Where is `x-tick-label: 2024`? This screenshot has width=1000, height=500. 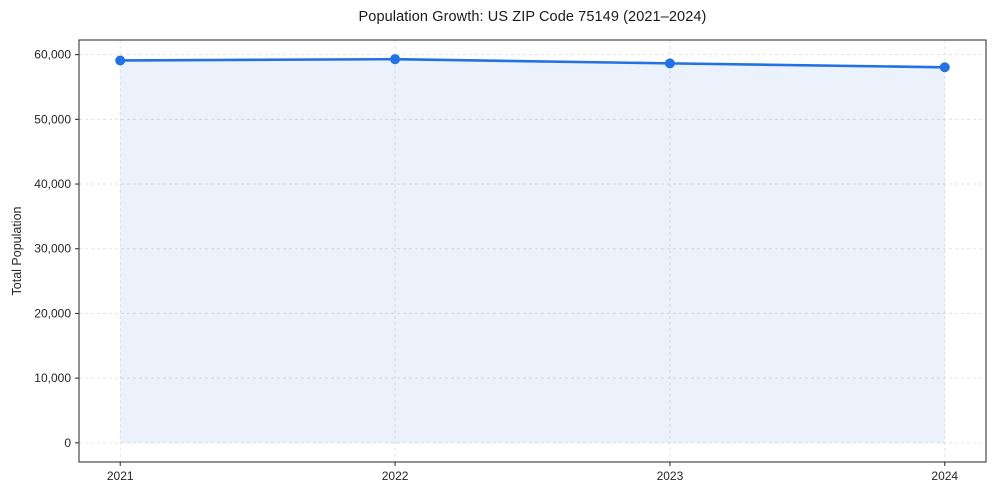 x-tick-label: 2024 is located at coordinates (944, 476).